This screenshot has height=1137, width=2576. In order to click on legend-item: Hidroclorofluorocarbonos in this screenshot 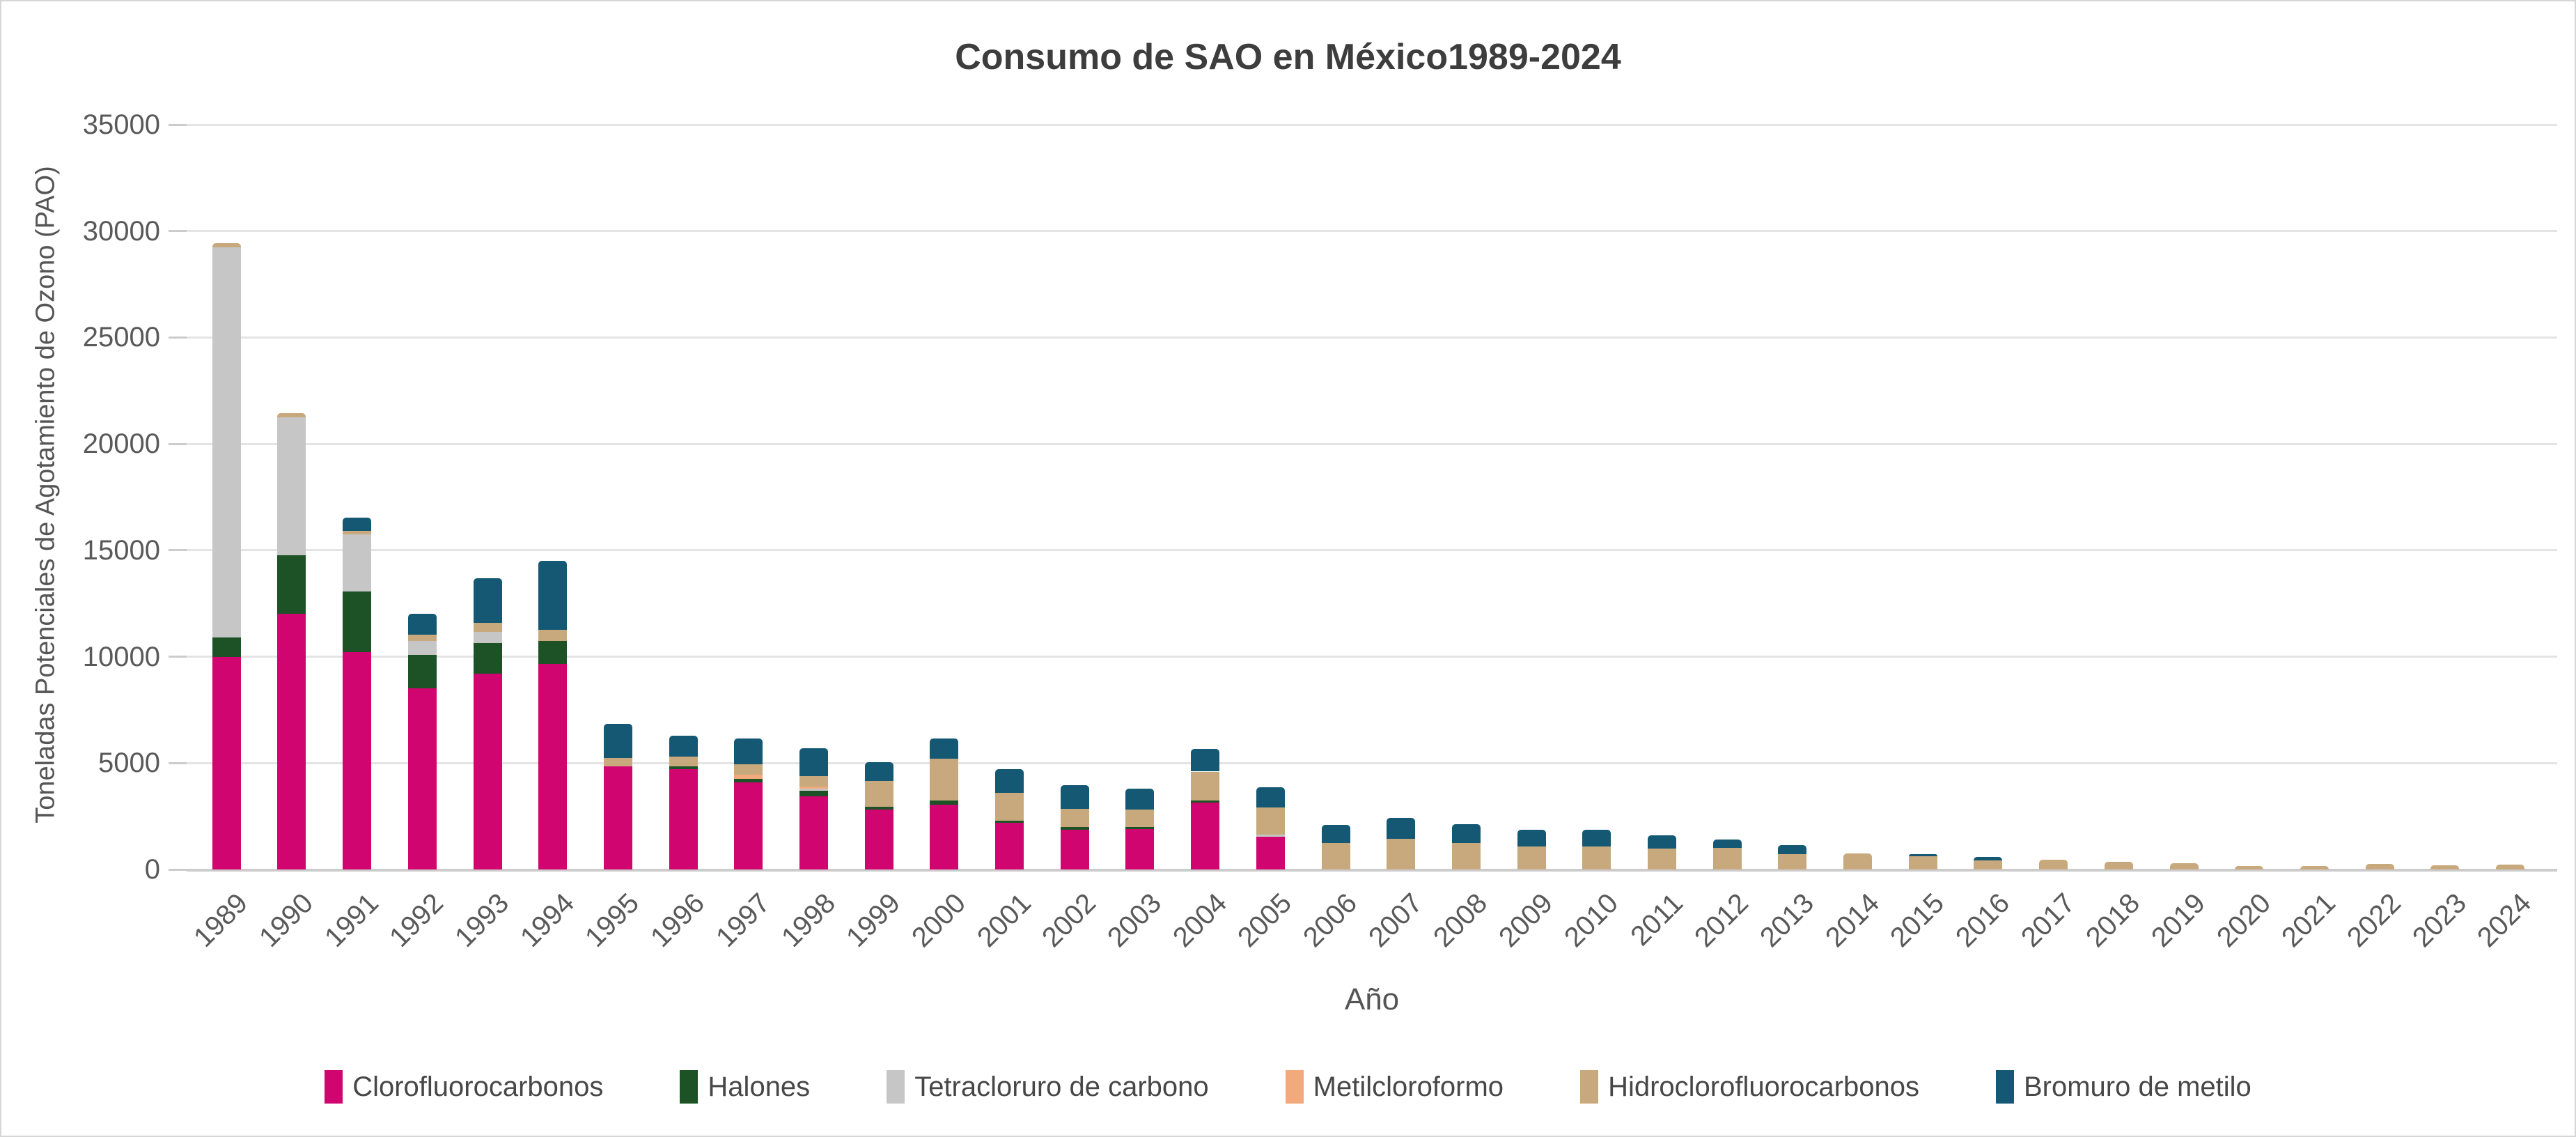, I will do `click(1750, 1087)`.